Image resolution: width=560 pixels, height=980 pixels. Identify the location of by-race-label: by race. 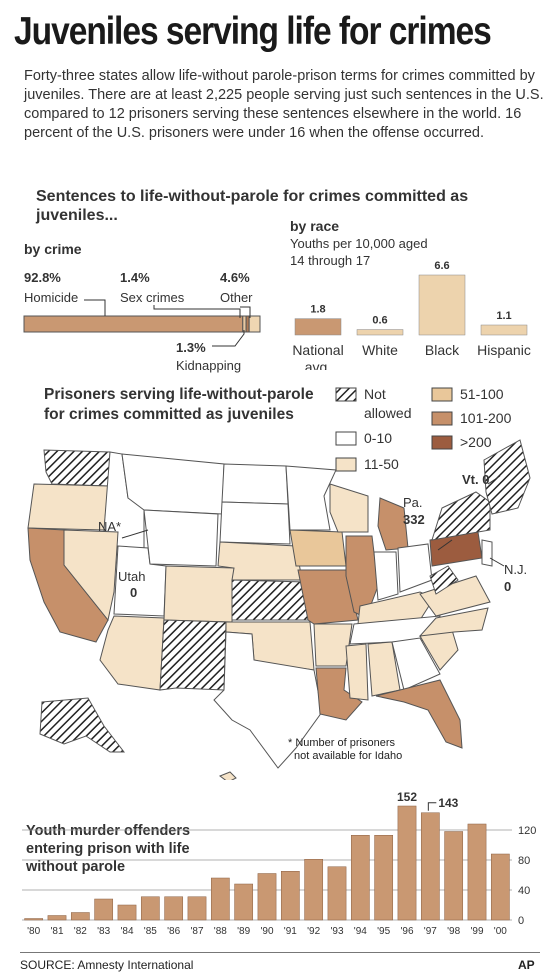
(315, 226).